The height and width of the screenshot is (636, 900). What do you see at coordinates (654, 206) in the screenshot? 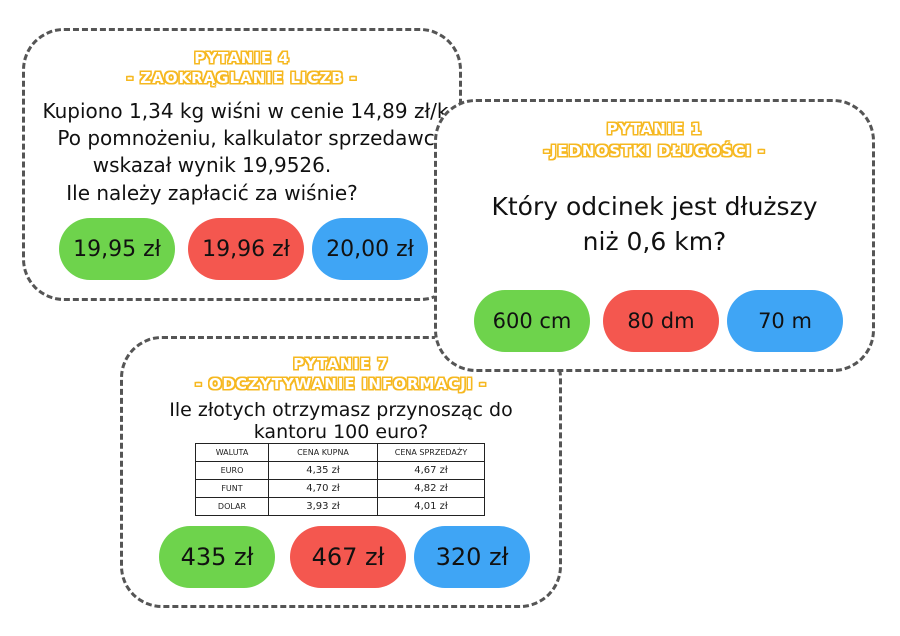
I see `card-1-question-line-1: Który odcinek jest dłuższy` at bounding box center [654, 206].